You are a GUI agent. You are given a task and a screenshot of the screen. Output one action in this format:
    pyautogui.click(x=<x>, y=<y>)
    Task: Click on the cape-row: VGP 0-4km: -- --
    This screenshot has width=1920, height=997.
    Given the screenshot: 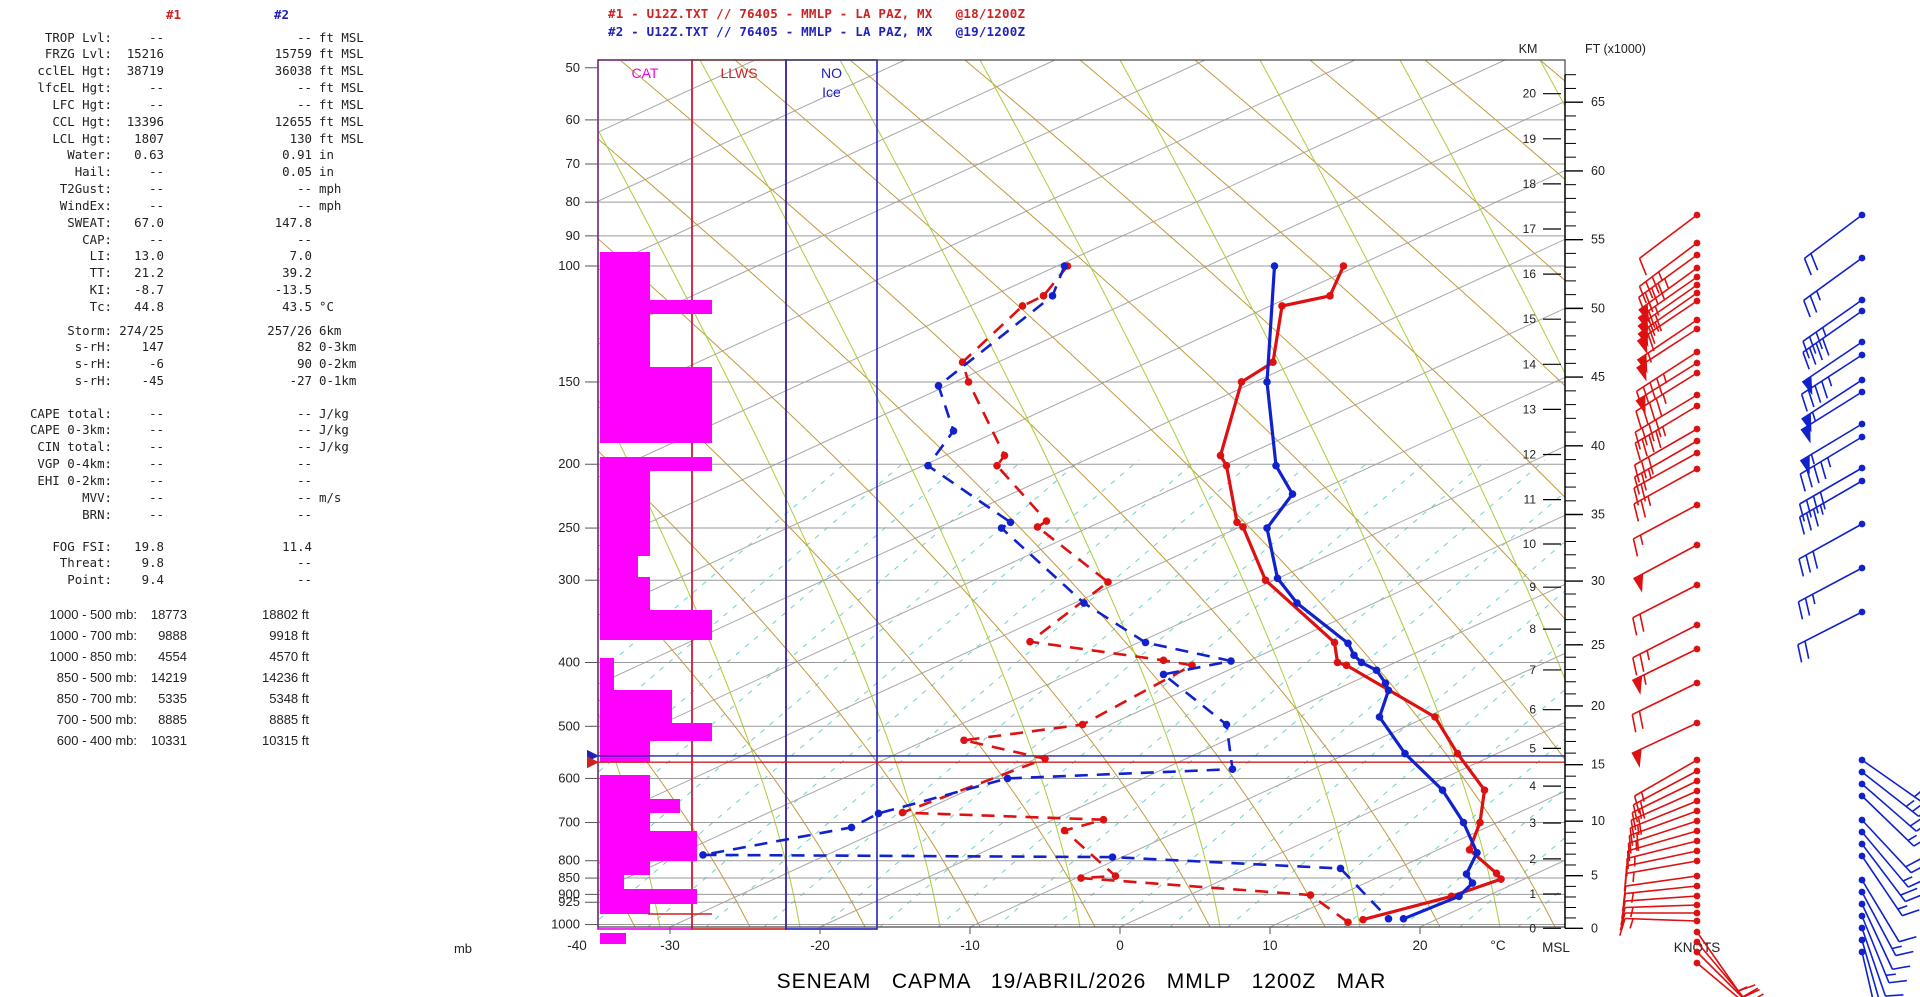 What is the action you would take?
    pyautogui.click(x=175, y=464)
    